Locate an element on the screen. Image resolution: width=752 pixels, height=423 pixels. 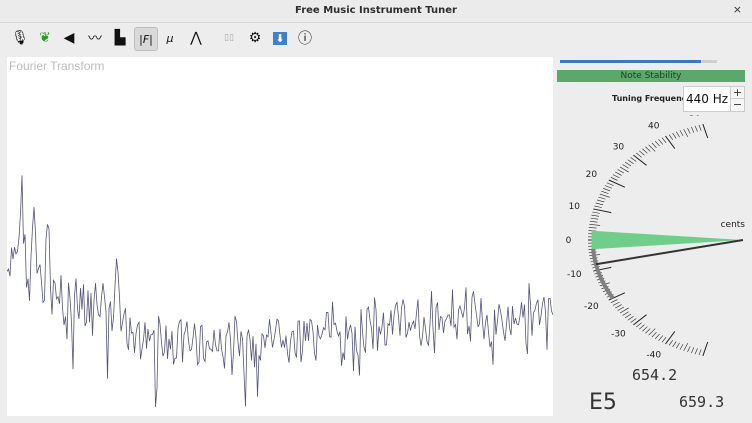
download-button: ⬇ is located at coordinates (280, 38).